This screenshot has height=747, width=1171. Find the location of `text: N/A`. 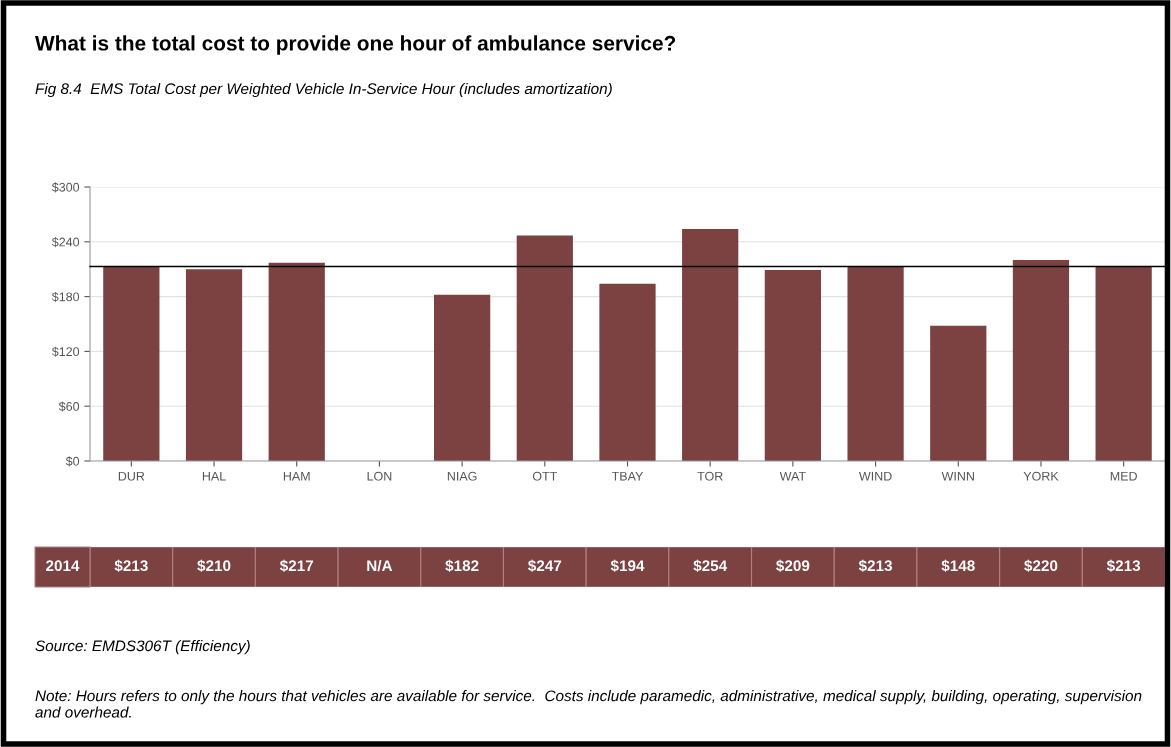

text: N/A is located at coordinates (380, 565).